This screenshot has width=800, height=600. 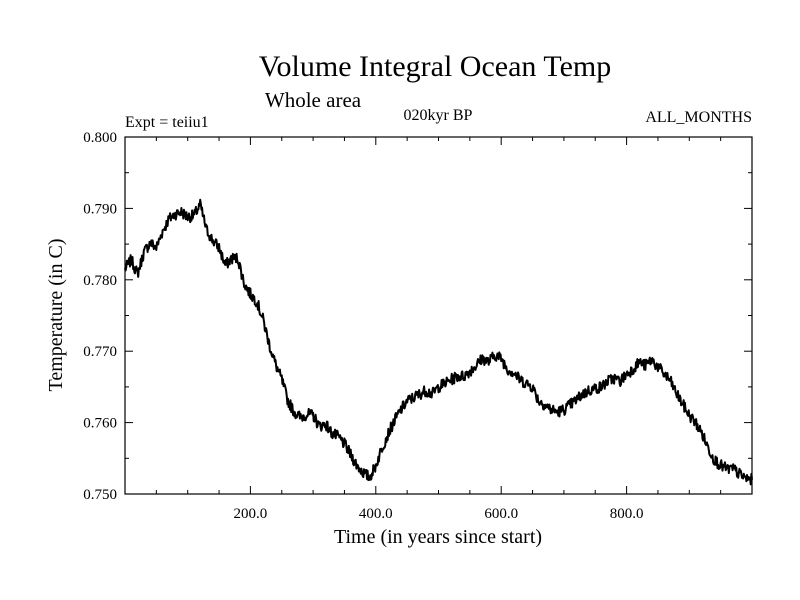 What do you see at coordinates (56, 315) in the screenshot?
I see `y-axis-label: Temperature (in C)` at bounding box center [56, 315].